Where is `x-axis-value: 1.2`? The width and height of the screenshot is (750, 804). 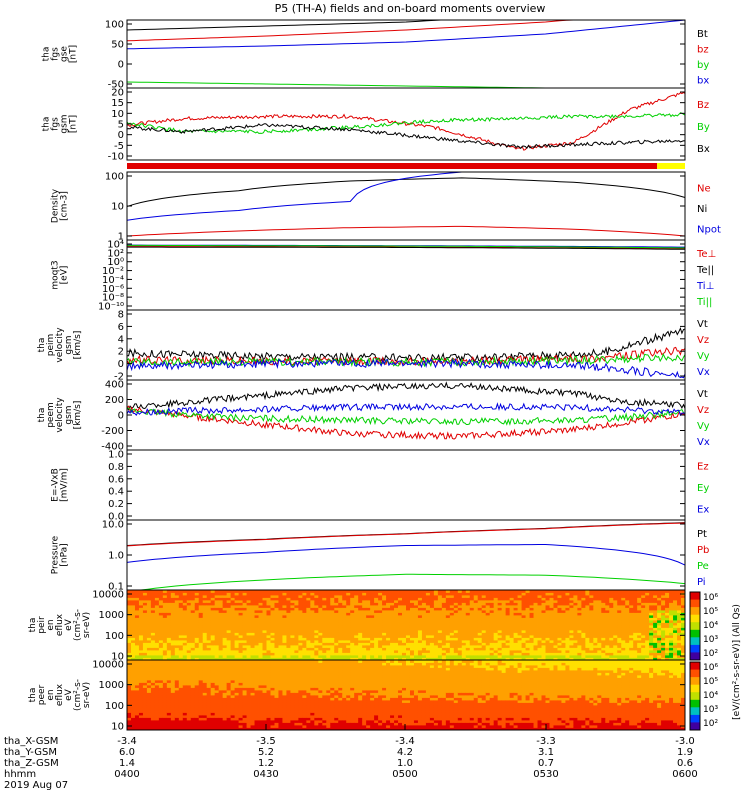 x-axis-value: 1.2 is located at coordinates (266, 763).